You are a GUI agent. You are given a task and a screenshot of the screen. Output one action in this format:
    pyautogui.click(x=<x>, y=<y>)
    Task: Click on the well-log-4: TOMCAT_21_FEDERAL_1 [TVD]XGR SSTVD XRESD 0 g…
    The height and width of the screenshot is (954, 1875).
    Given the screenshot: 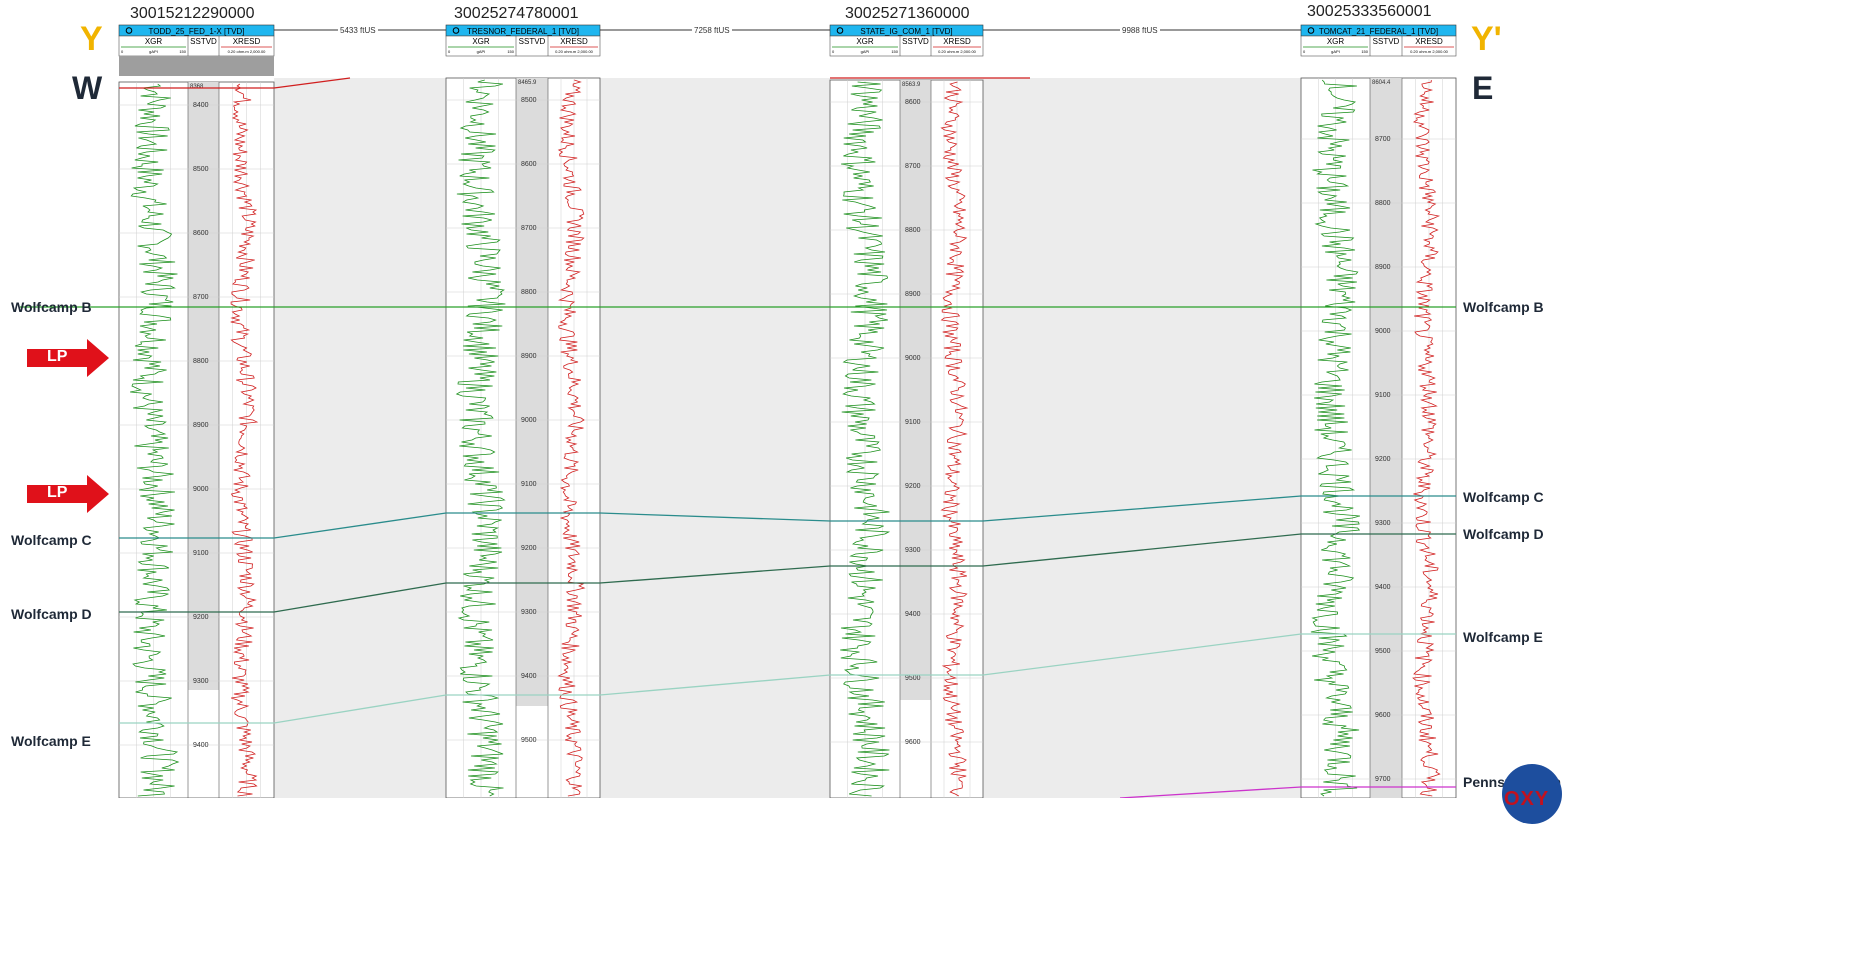 What is the action you would take?
    pyautogui.click(x=1378, y=411)
    